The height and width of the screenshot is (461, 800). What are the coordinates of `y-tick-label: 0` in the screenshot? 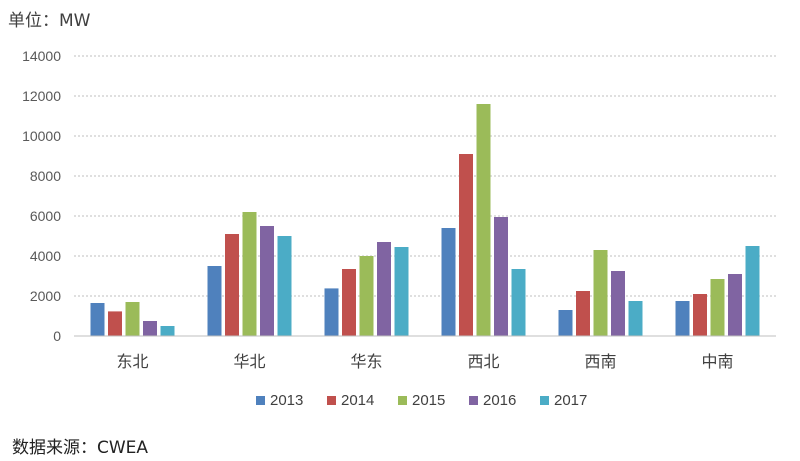 It's located at (57, 336).